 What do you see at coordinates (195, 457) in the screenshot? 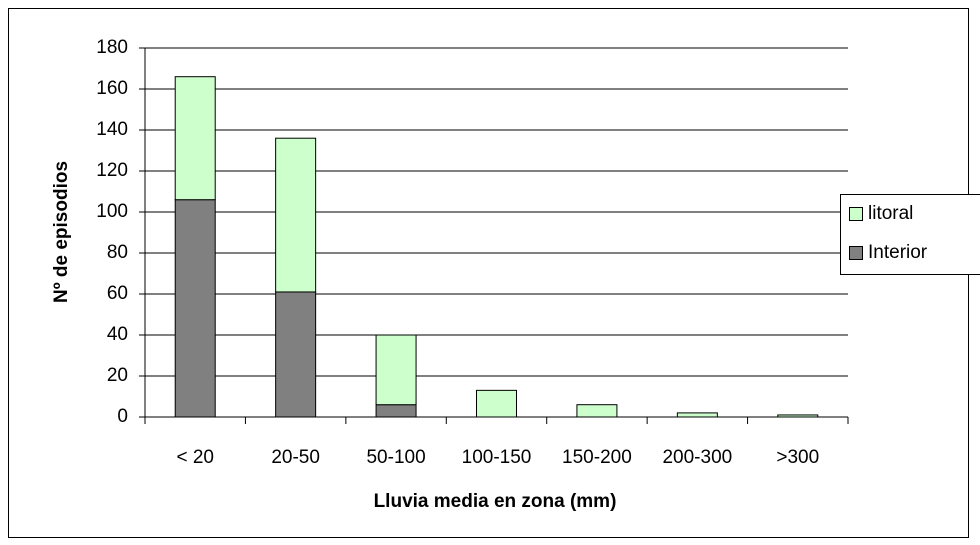
I see `x-tick-label: < 20` at bounding box center [195, 457].